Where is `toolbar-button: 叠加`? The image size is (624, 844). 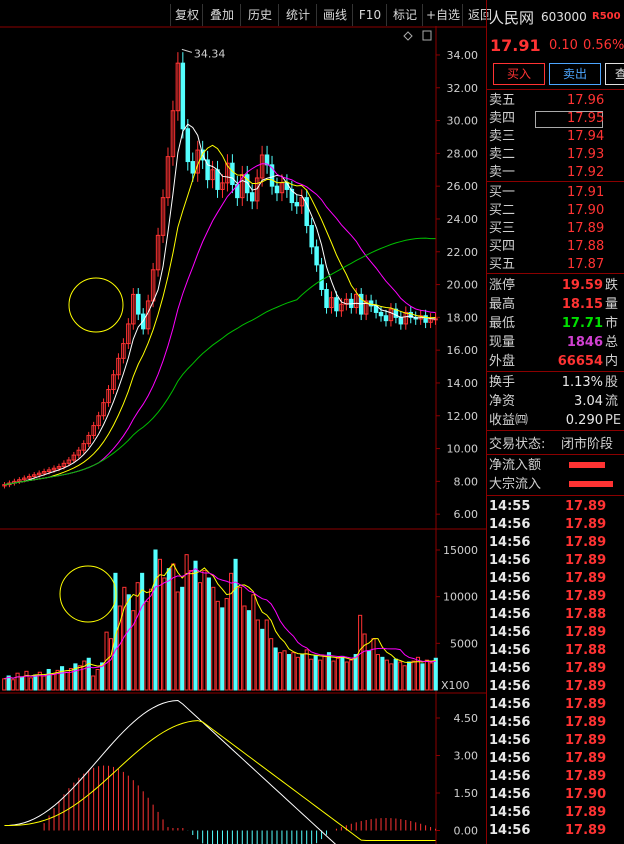
toolbar-button: 叠加 is located at coordinates (221, 15).